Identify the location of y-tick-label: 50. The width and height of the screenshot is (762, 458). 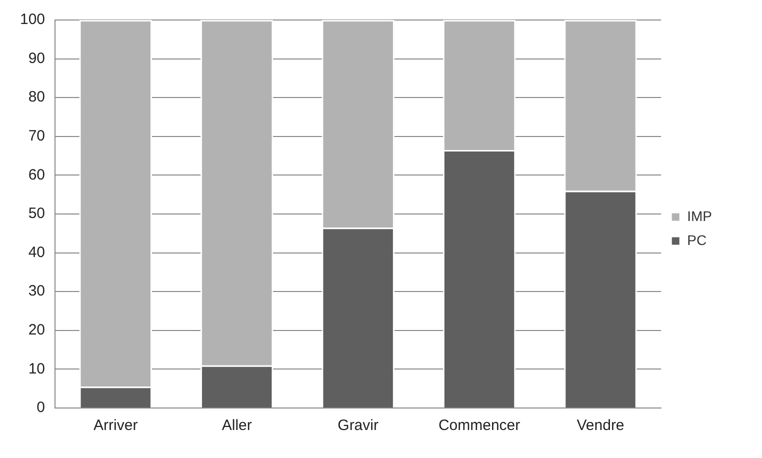
(37, 213).